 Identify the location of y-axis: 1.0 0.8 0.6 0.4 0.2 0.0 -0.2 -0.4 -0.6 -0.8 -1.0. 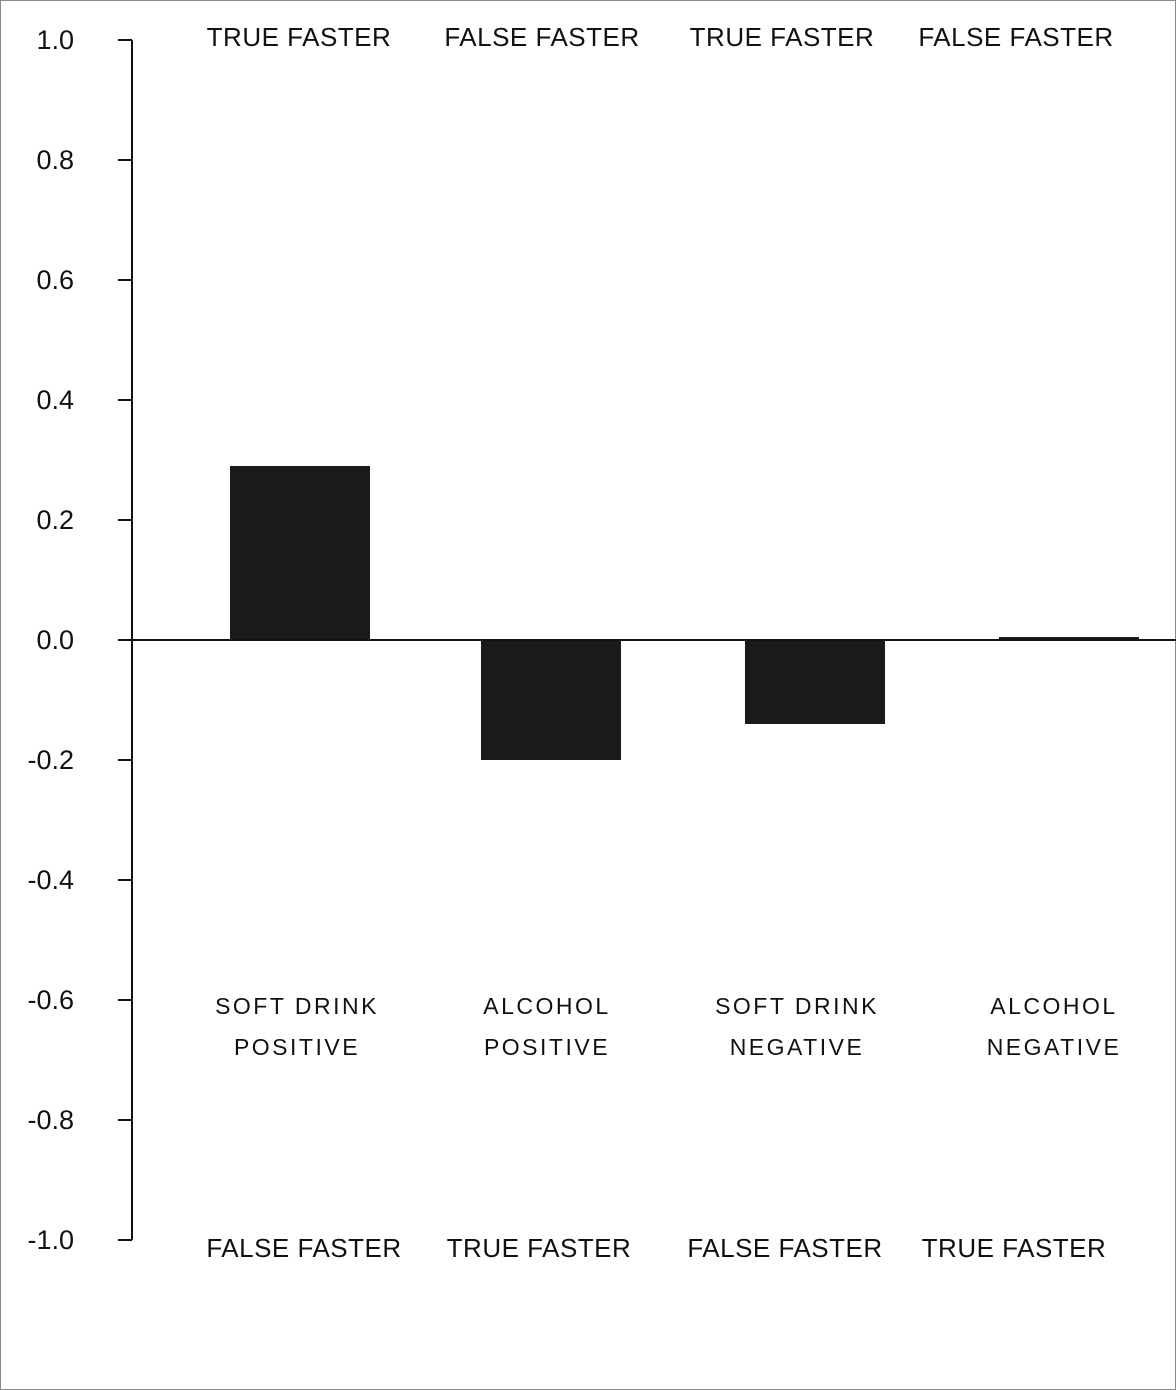
(80, 640).